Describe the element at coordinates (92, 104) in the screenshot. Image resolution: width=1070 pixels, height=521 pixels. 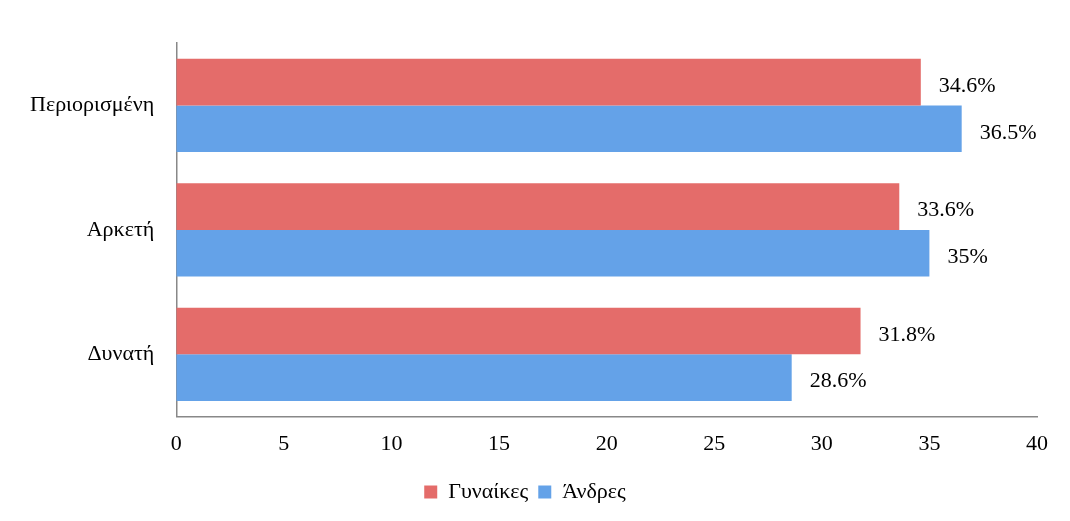
I see `y-tick-label: Περιορισμένη` at that location.